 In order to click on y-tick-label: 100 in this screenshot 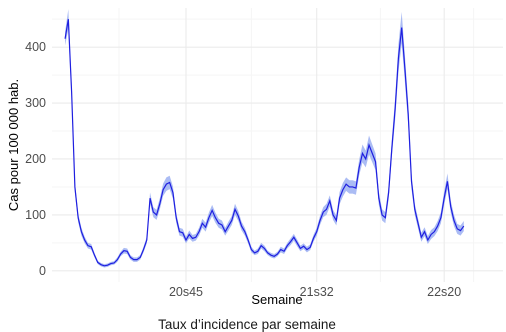, I will do `click(35, 215)`.